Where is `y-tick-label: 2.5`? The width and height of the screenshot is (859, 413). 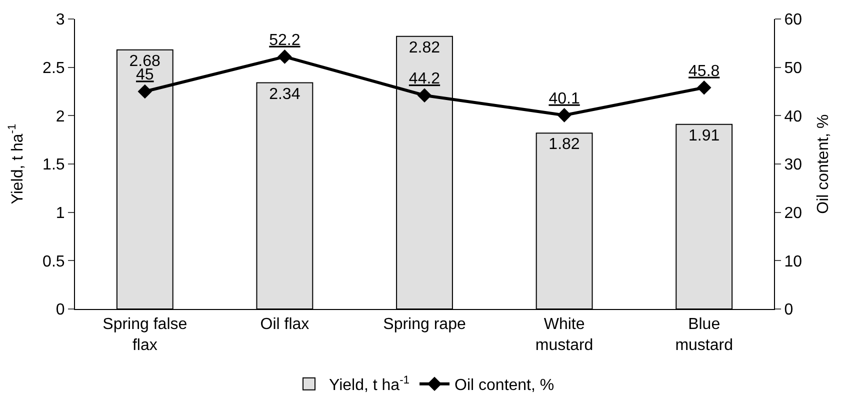
y-tick-label: 2.5 is located at coordinates (53, 68).